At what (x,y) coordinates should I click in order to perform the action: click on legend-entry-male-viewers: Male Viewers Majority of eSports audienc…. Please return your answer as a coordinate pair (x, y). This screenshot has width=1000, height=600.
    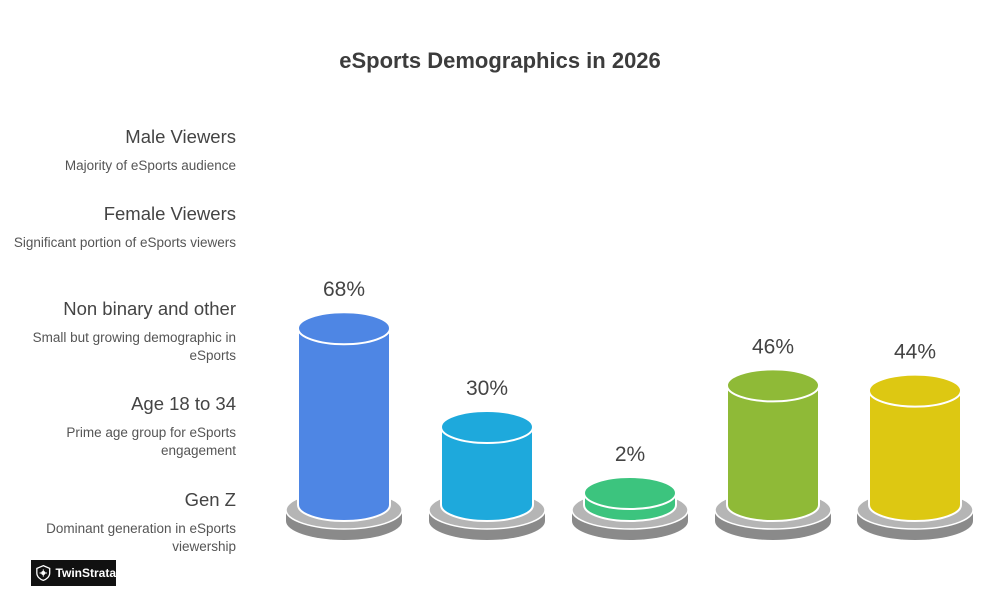
    Looking at the image, I should click on (123, 150).